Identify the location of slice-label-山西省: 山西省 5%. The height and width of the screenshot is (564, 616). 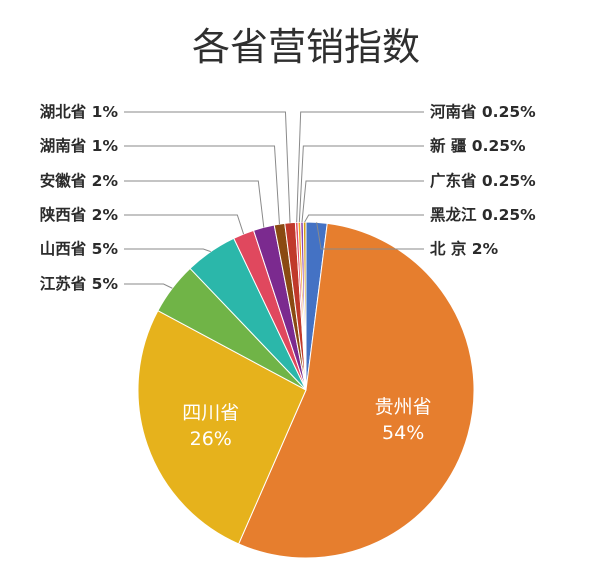
(79, 248).